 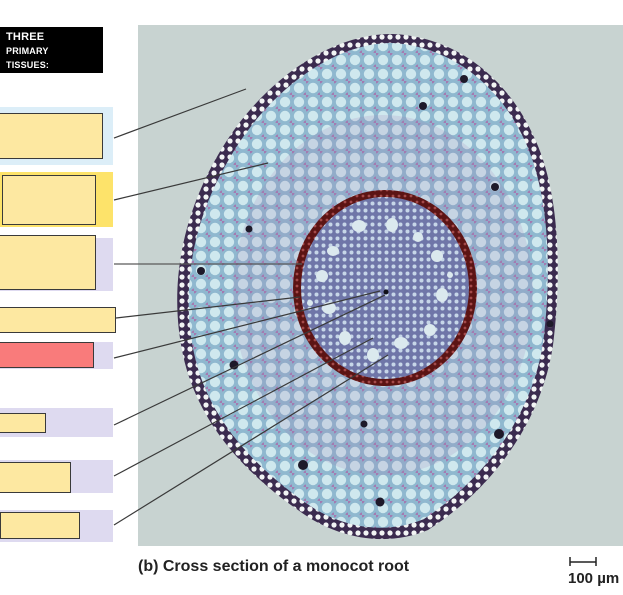 What do you see at coordinates (594, 578) in the screenshot?
I see `scale-bar-label: 100 µm` at bounding box center [594, 578].